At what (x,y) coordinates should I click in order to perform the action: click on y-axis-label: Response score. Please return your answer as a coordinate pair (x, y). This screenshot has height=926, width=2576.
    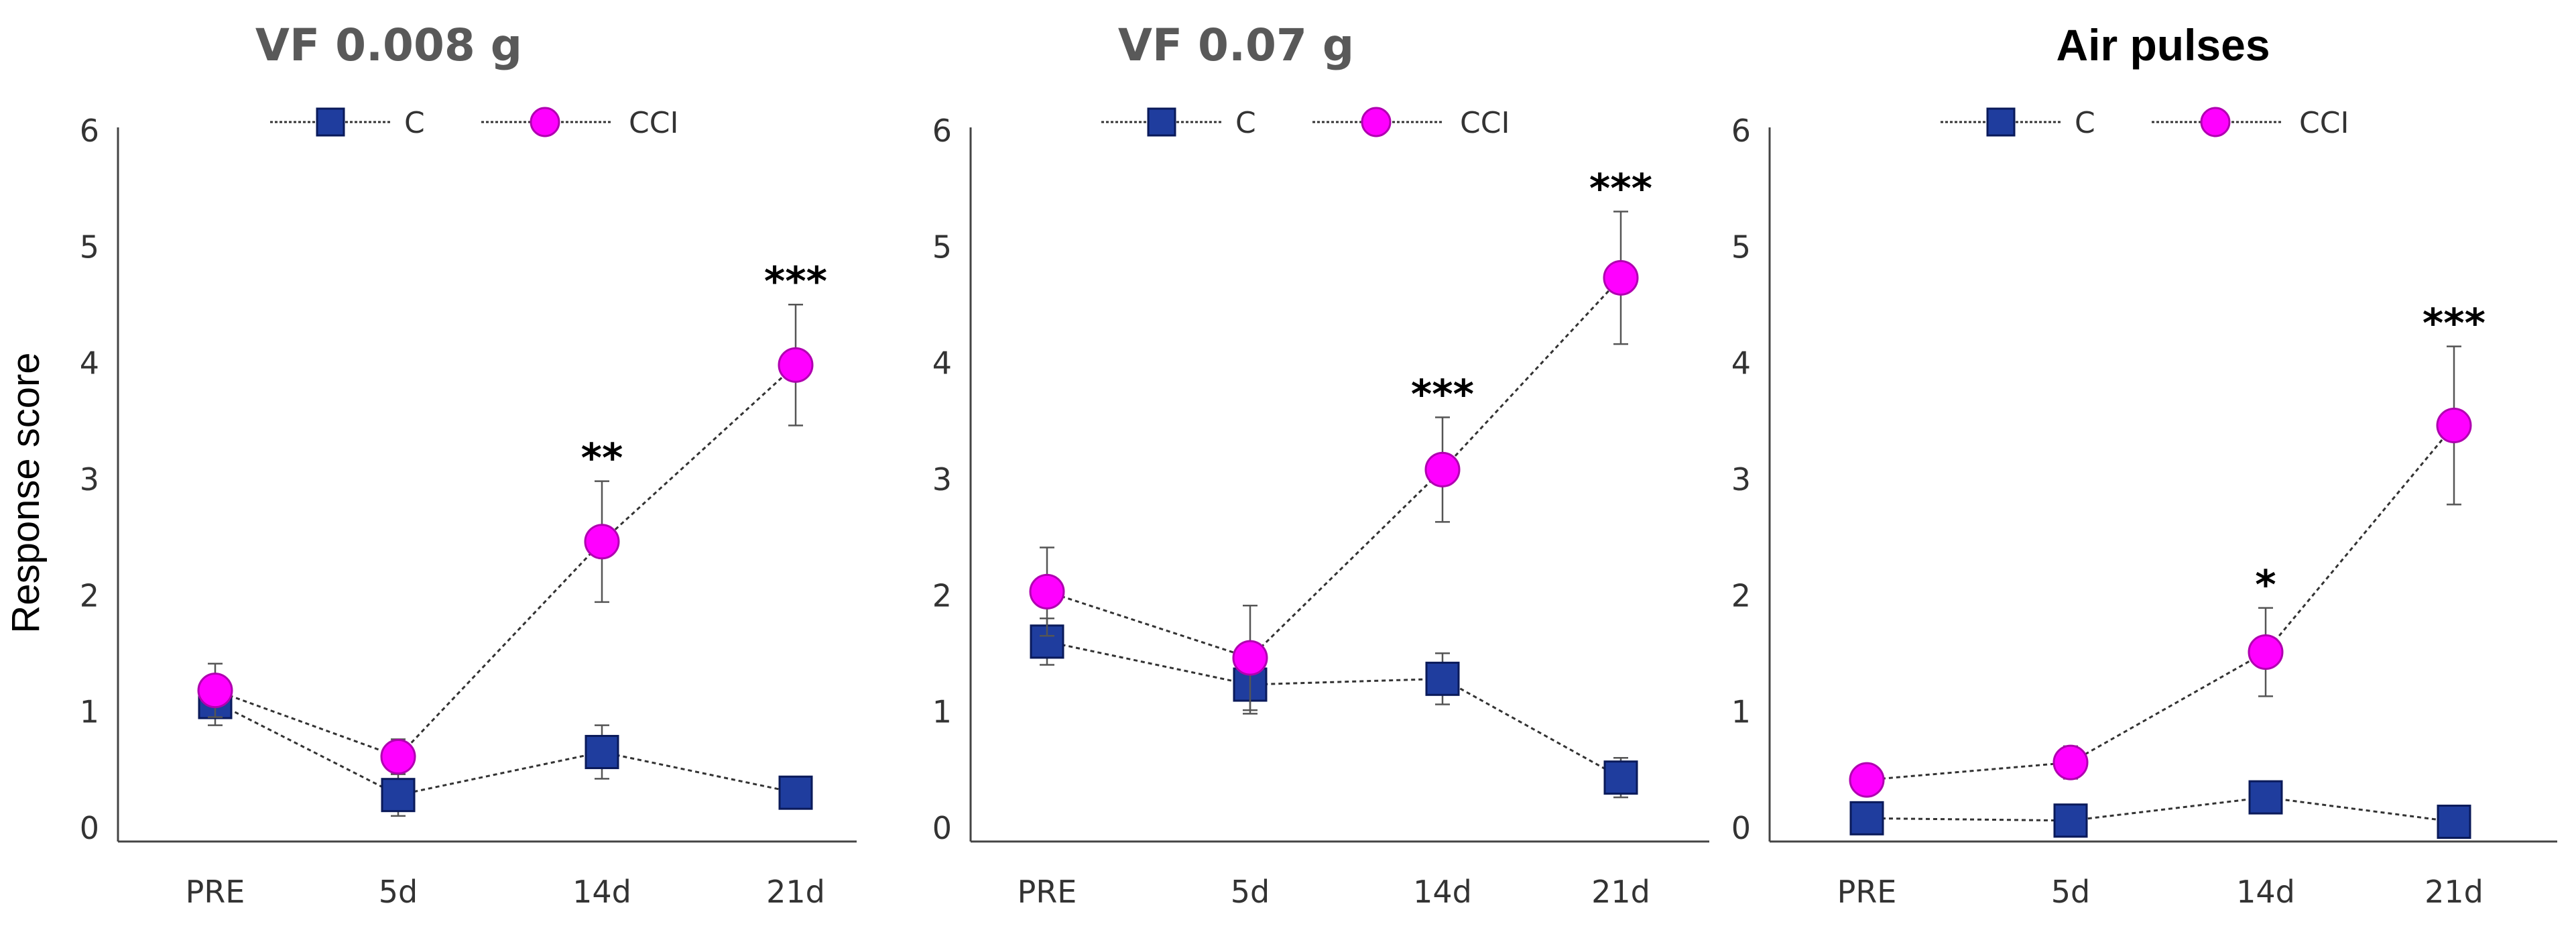
    Looking at the image, I should click on (26, 492).